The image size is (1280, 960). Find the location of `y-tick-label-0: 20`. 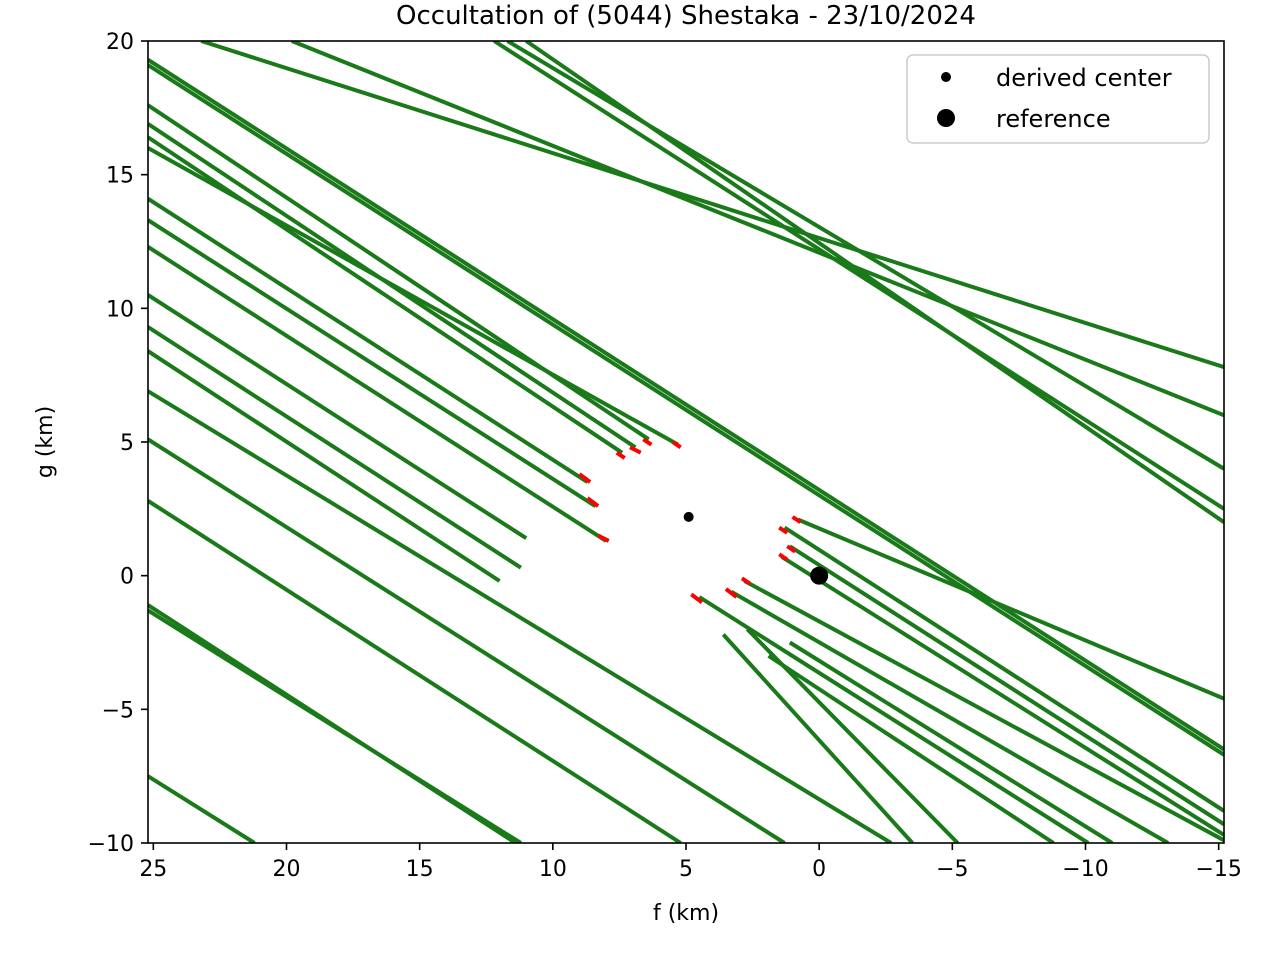

y-tick-label-0: 20 is located at coordinates (120, 42).